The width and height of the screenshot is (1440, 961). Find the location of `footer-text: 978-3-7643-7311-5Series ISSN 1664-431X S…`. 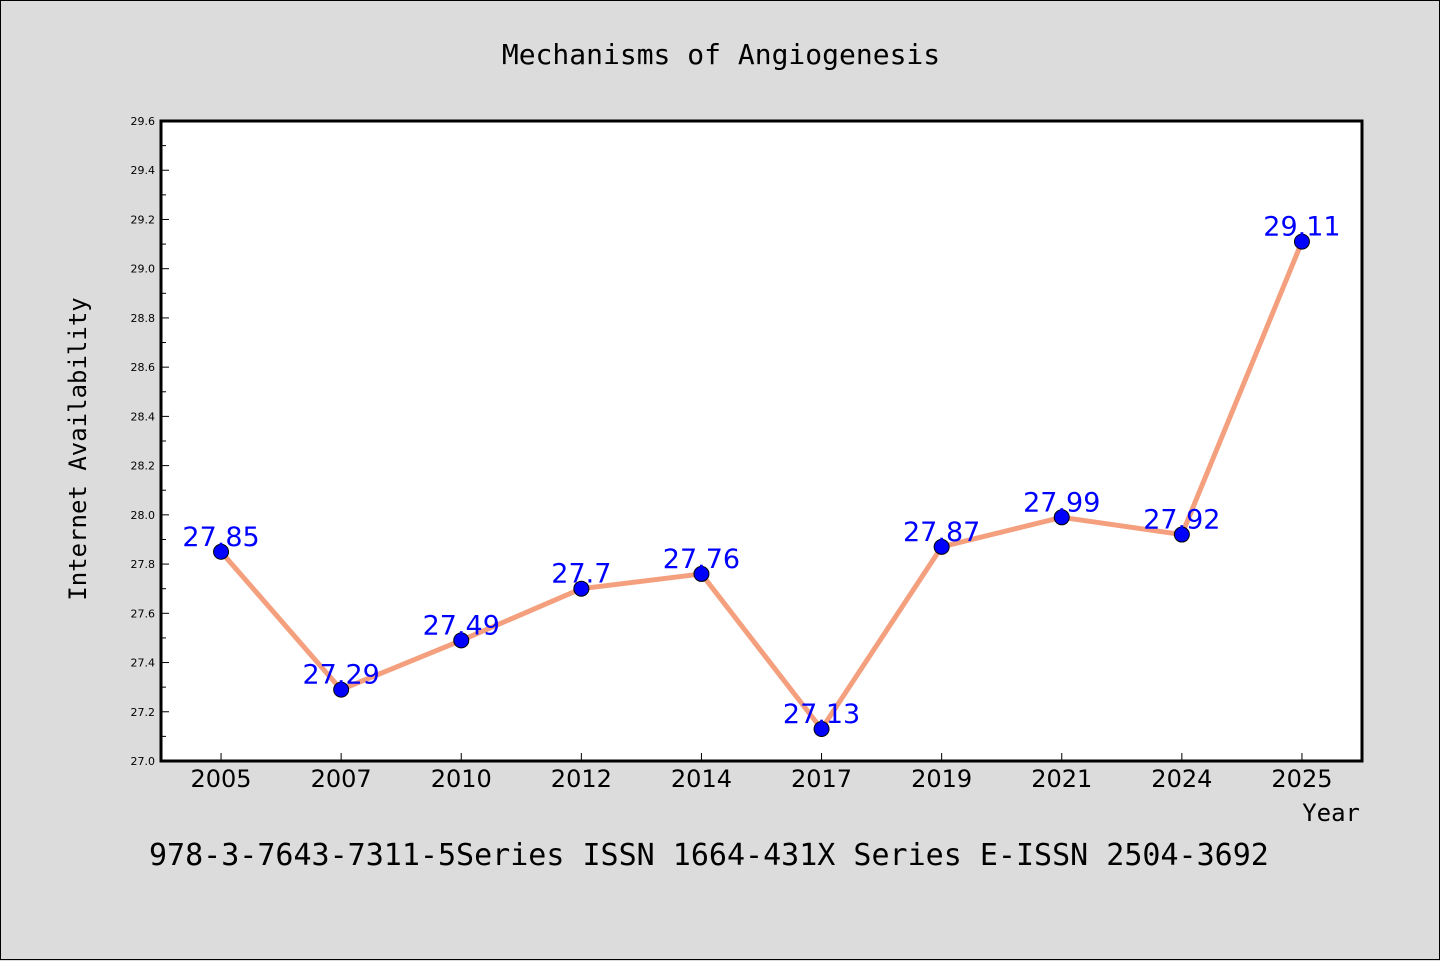

footer-text: 978-3-7643-7311-5Series ISSN 1664-431X S… is located at coordinates (709, 855).